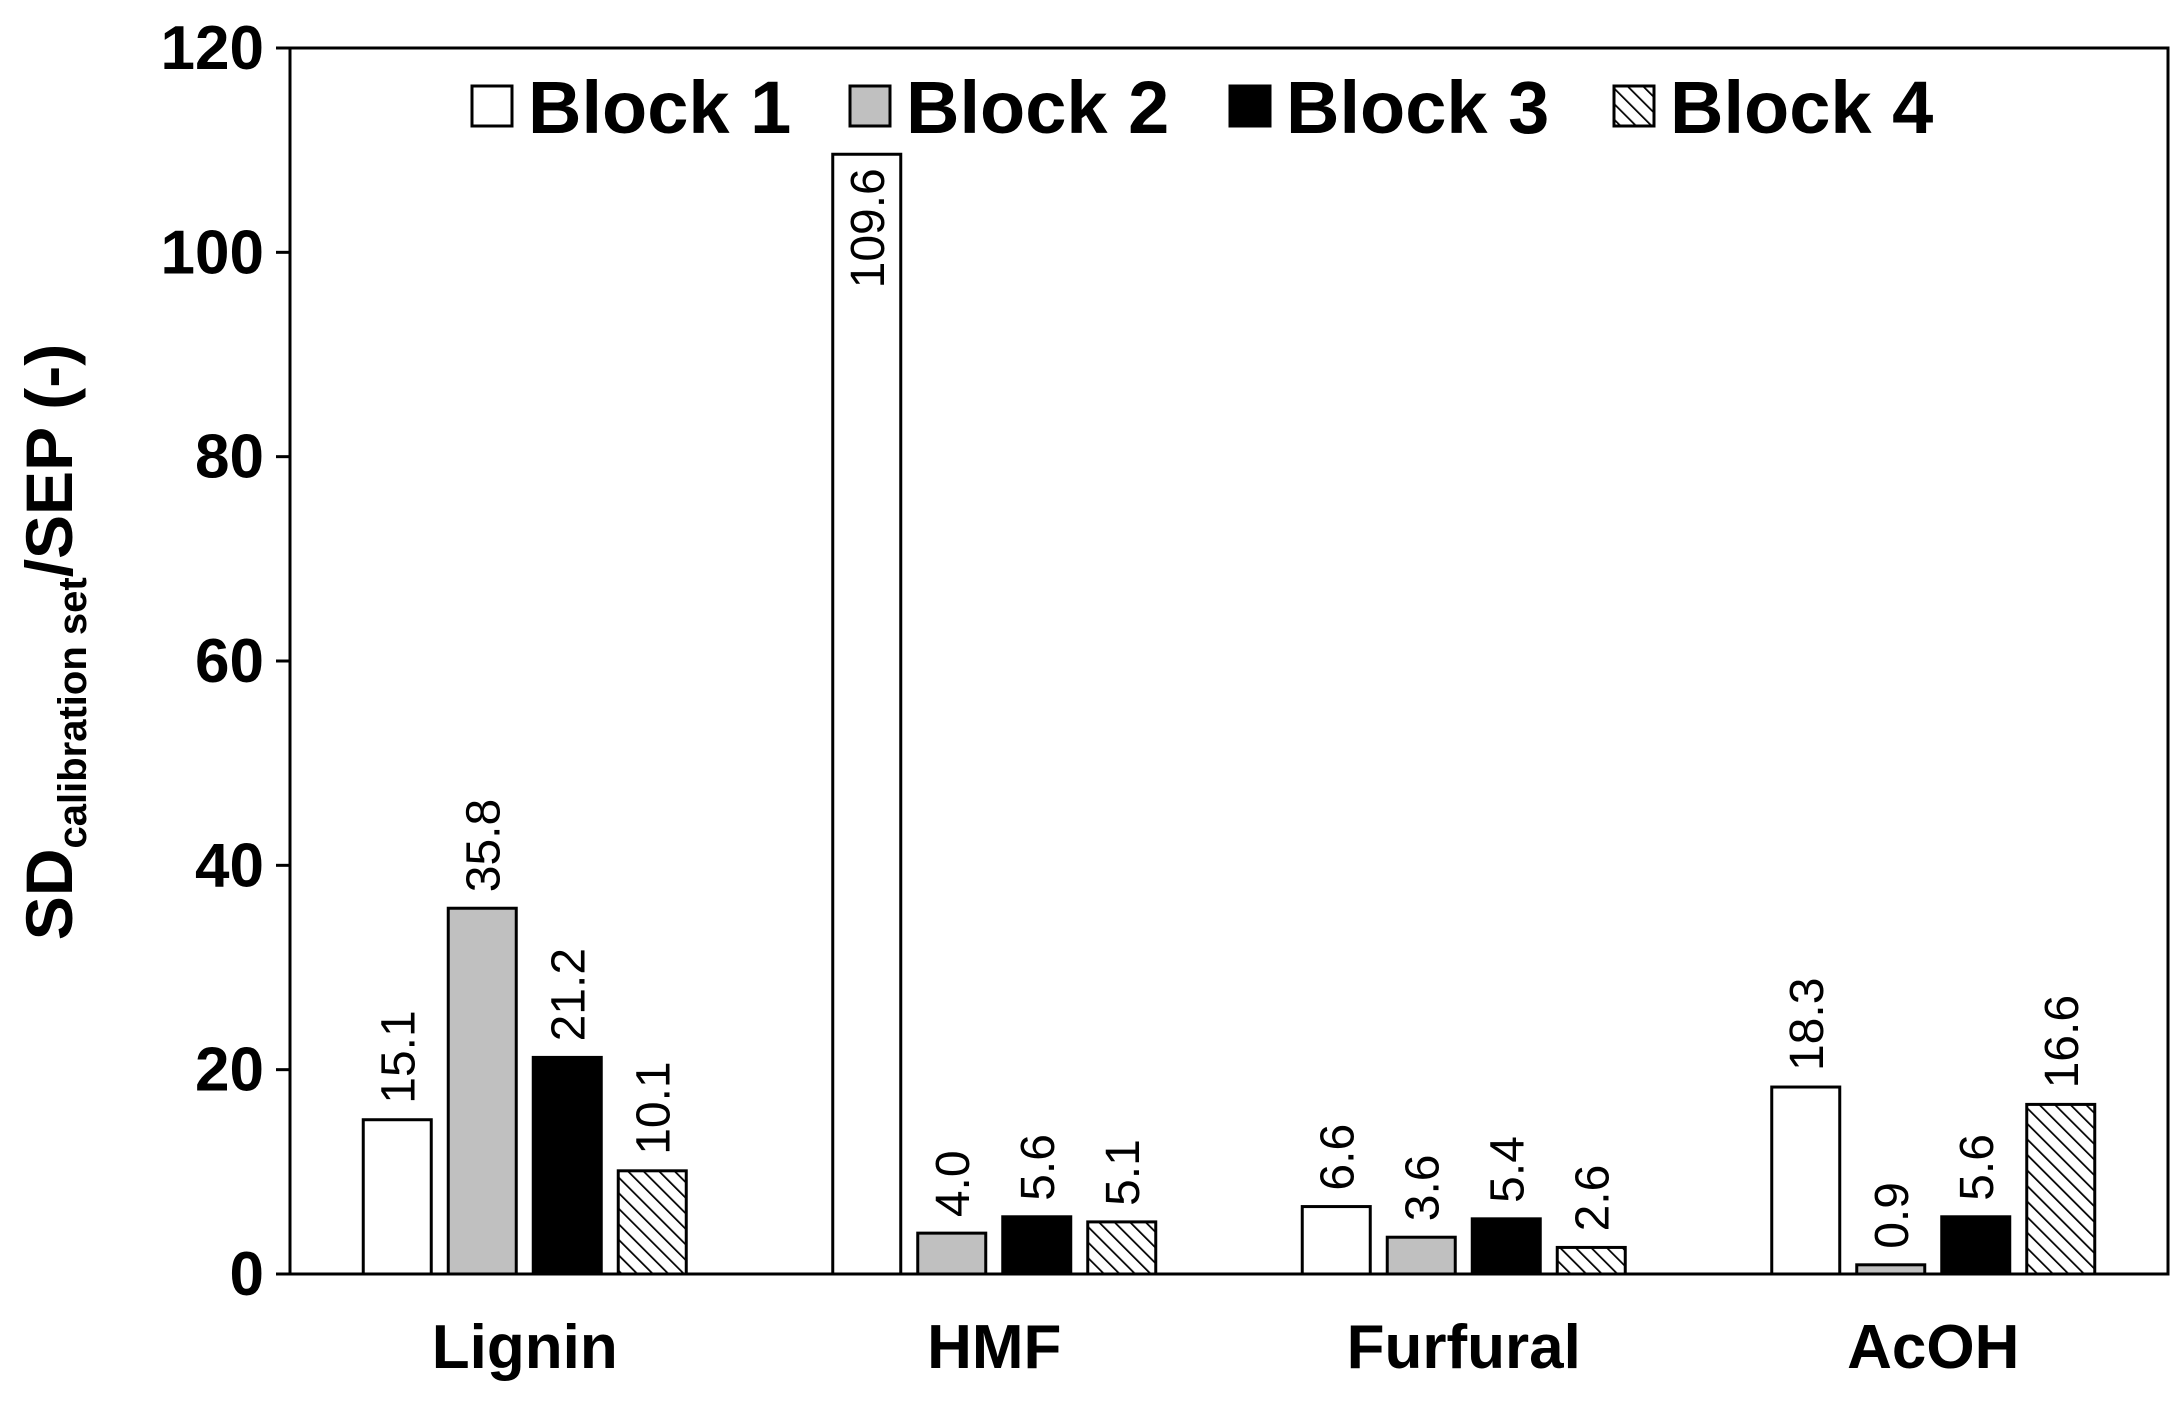 The height and width of the screenshot is (1418, 2181). What do you see at coordinates (483, 845) in the screenshot?
I see `data-label-lignin-block-2: 35.8` at bounding box center [483, 845].